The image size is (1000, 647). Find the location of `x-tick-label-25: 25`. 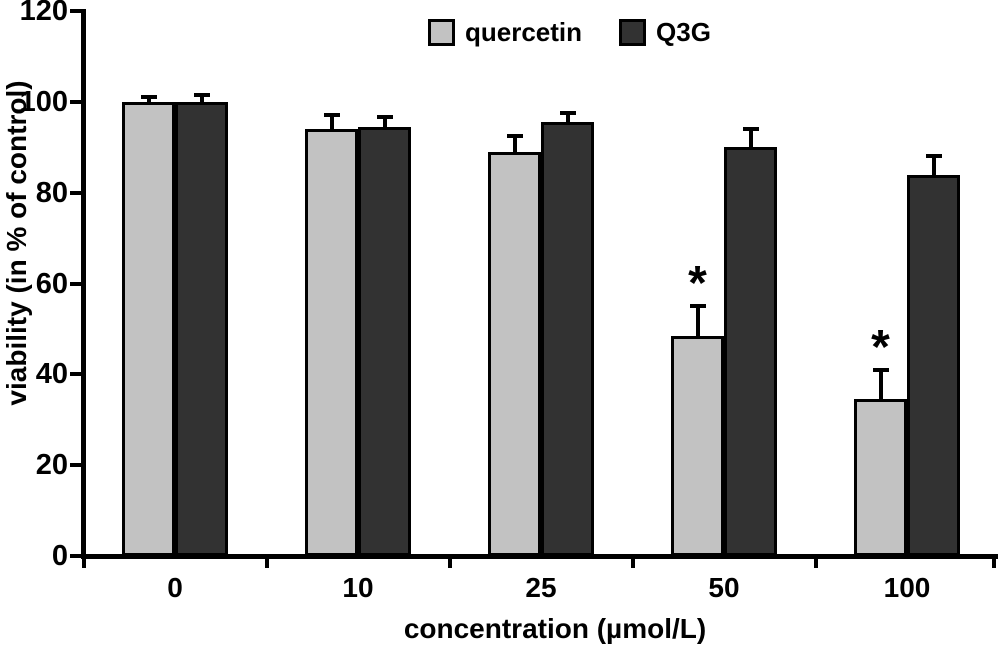

x-tick-label-25: 25 is located at coordinates (541, 587).